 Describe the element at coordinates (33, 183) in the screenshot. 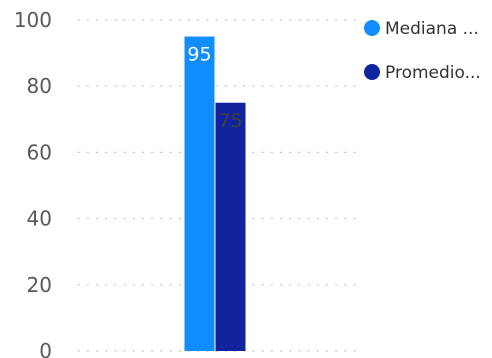

I see `y-axis: 0 20 40 60 80 100` at that location.